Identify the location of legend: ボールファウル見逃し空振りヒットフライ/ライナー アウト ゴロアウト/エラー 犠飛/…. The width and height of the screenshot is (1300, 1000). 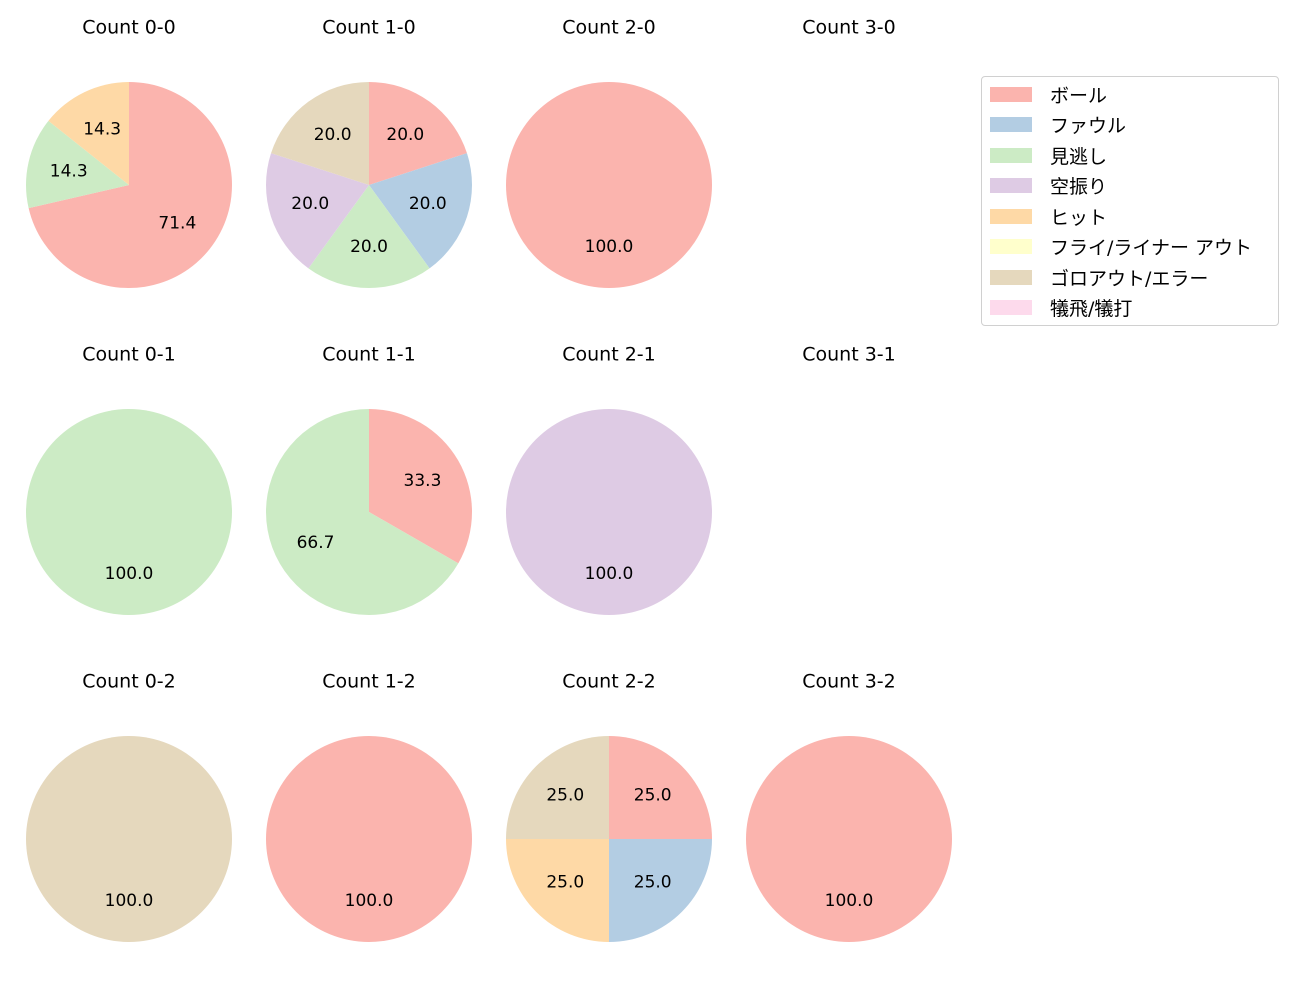
(1130, 201).